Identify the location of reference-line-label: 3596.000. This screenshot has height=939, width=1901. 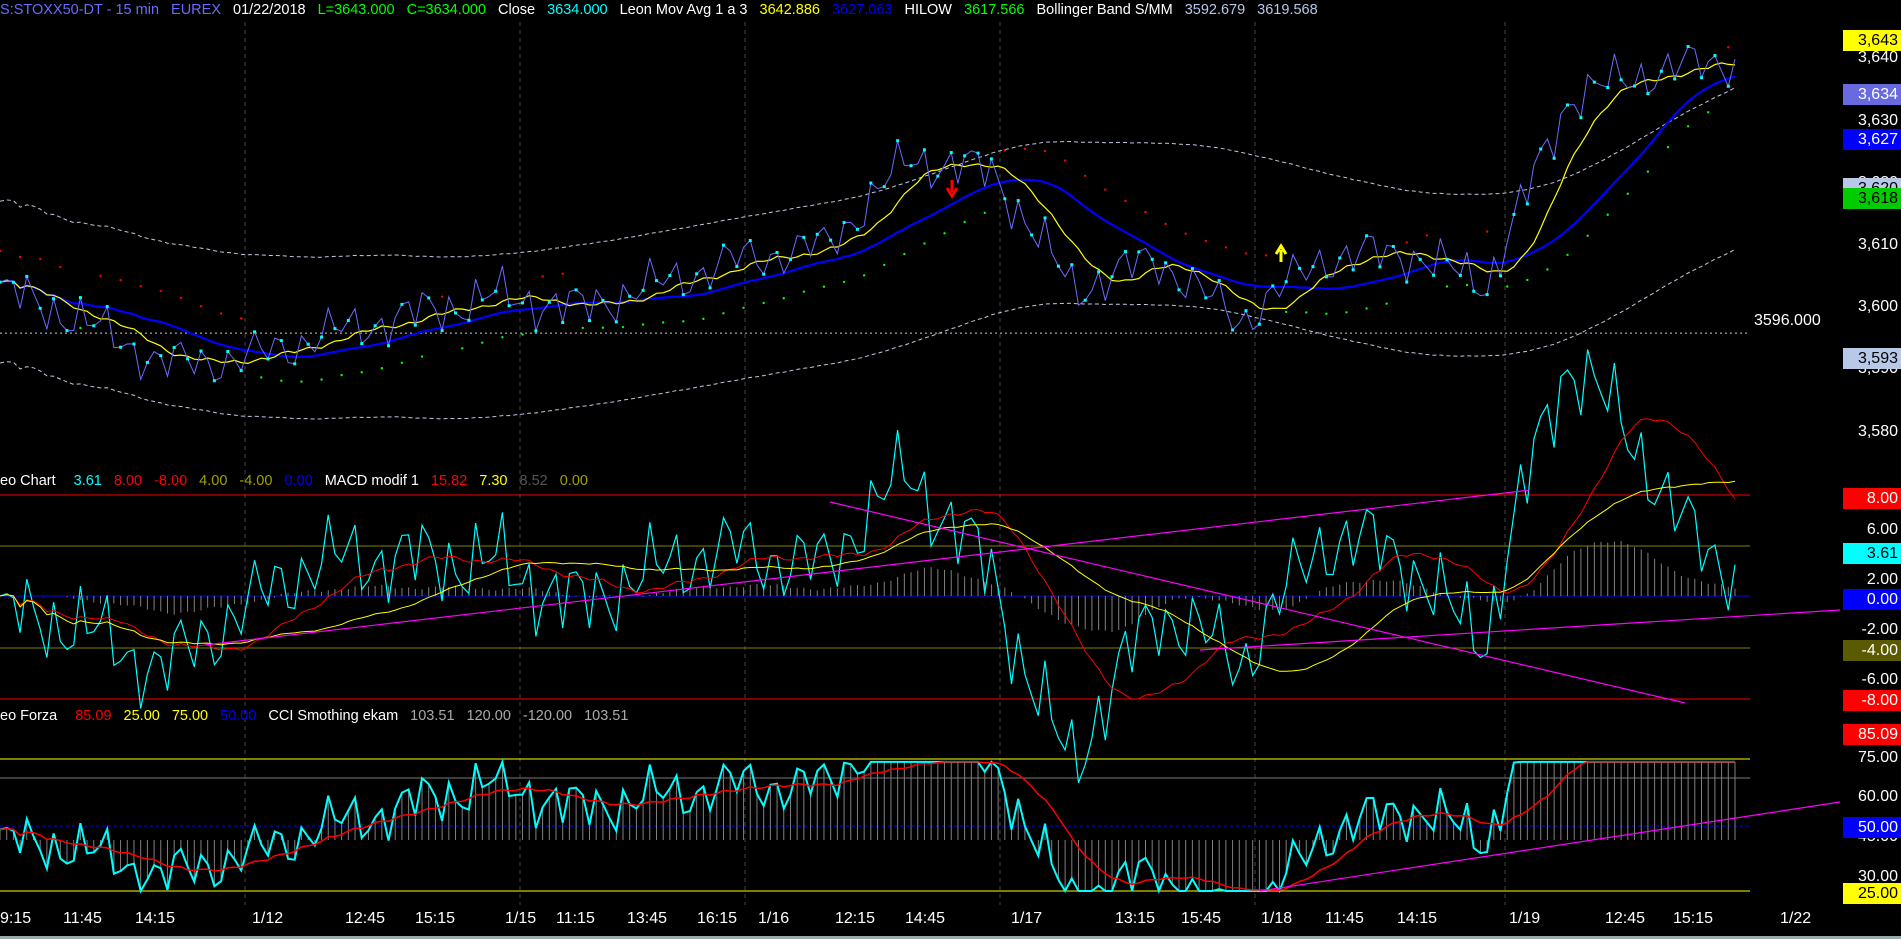
(1787, 320).